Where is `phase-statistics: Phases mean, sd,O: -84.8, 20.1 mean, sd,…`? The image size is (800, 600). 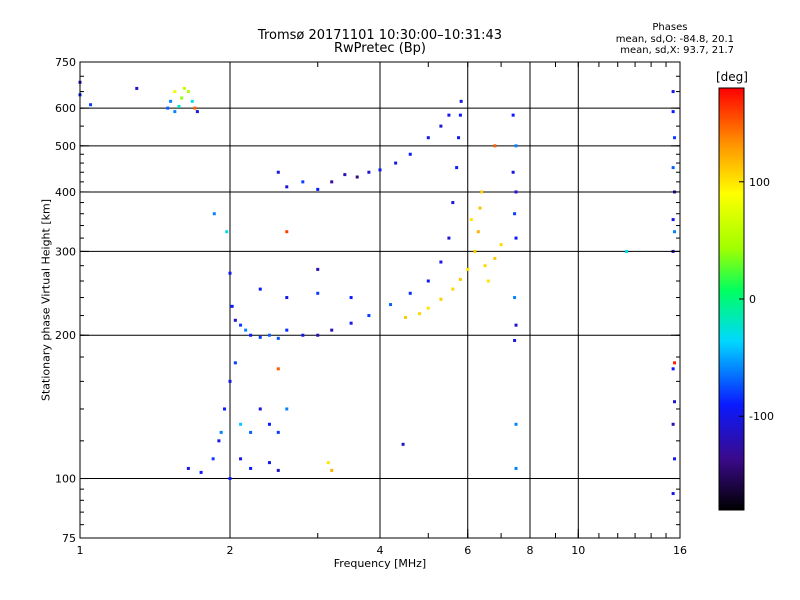 phase-statistics: Phases mean, sd,O: -84.8, 20.1 mean, sd,… is located at coordinates (675, 39).